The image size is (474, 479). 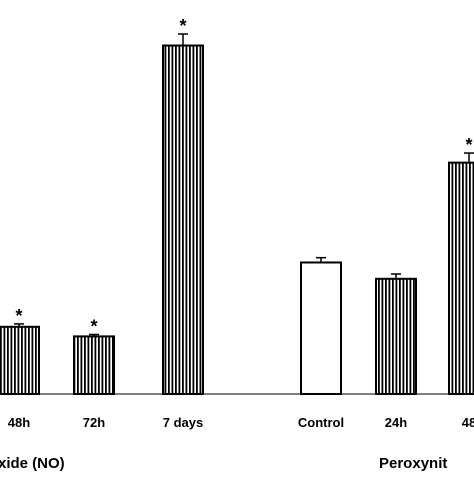 I want to click on x-tick-label-1: 72h, so click(x=94, y=422).